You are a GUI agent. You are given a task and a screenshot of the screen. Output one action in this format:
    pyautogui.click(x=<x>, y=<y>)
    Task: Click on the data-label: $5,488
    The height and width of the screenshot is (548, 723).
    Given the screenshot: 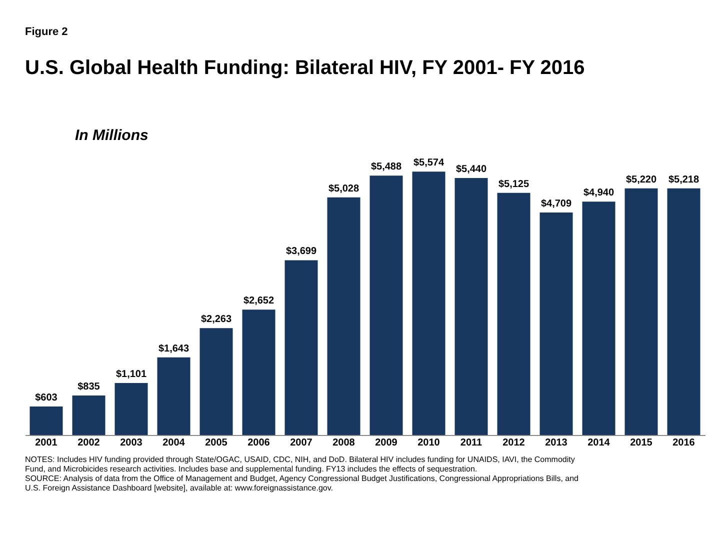 What is the action you would take?
    pyautogui.click(x=386, y=167)
    